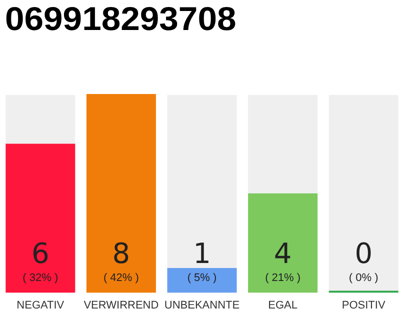 Image resolution: width=410 pixels, height=320 pixels. What do you see at coordinates (283, 305) in the screenshot?
I see `x-tick-label: EGAL` at bounding box center [283, 305].